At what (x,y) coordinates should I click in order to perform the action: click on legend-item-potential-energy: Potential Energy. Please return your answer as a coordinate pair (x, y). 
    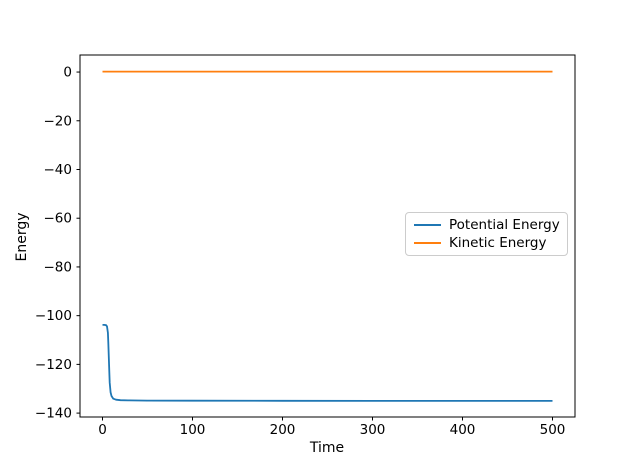
    Looking at the image, I should click on (487, 225).